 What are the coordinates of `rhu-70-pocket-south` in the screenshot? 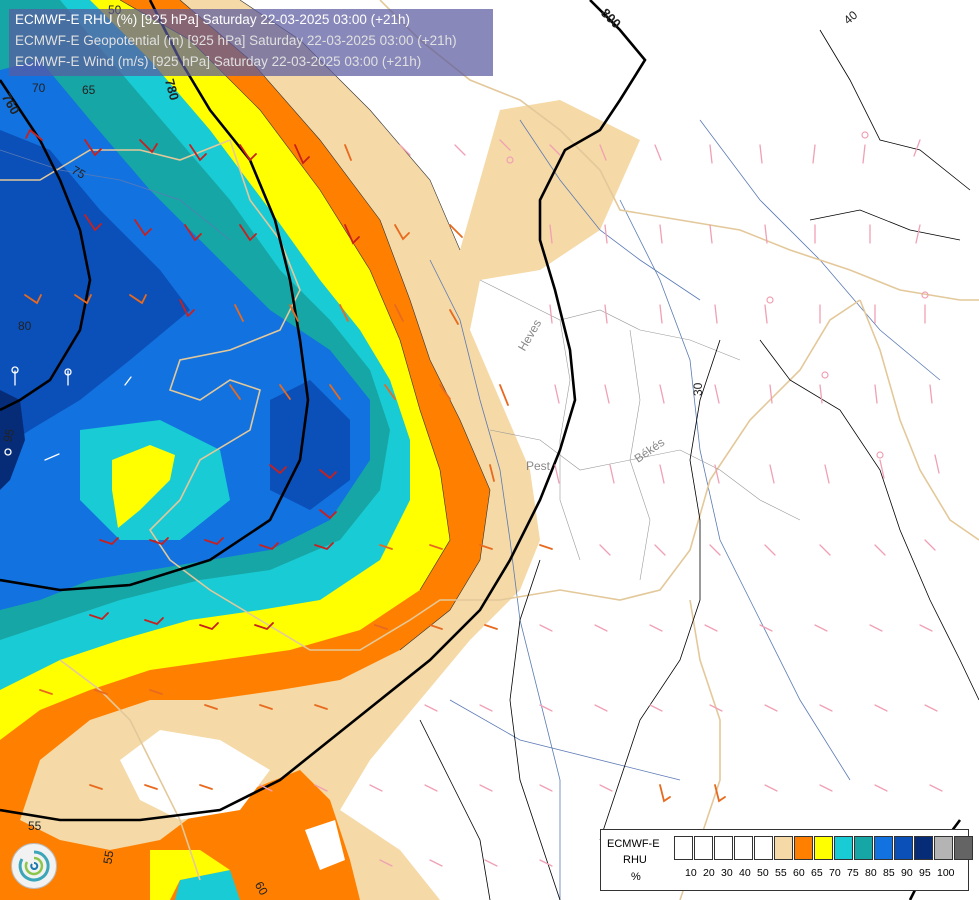 It's located at (207, 885).